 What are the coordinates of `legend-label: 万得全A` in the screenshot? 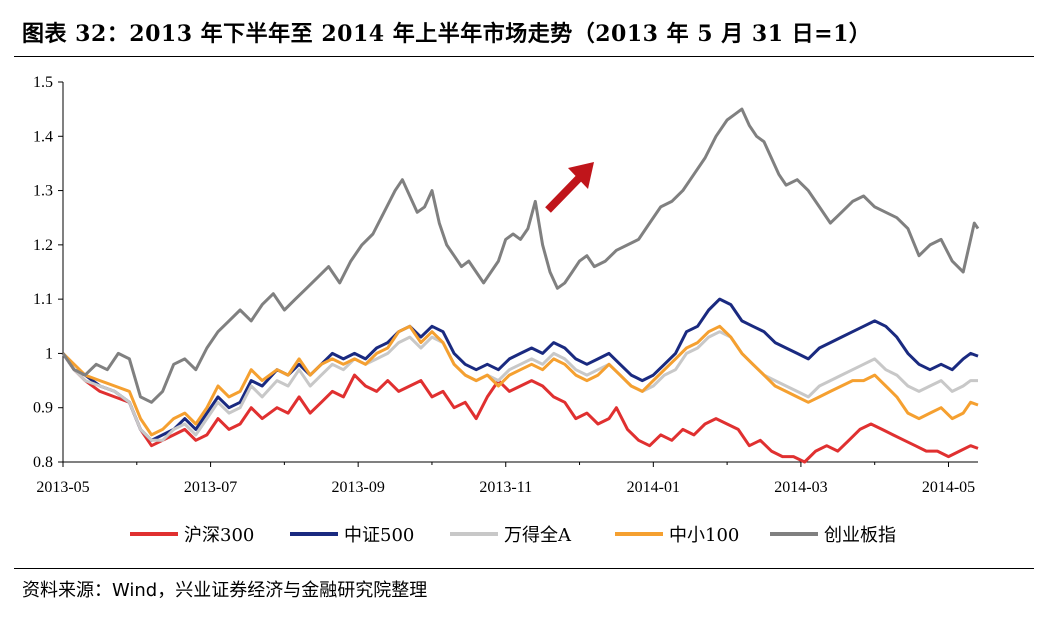 It's located at (538, 535).